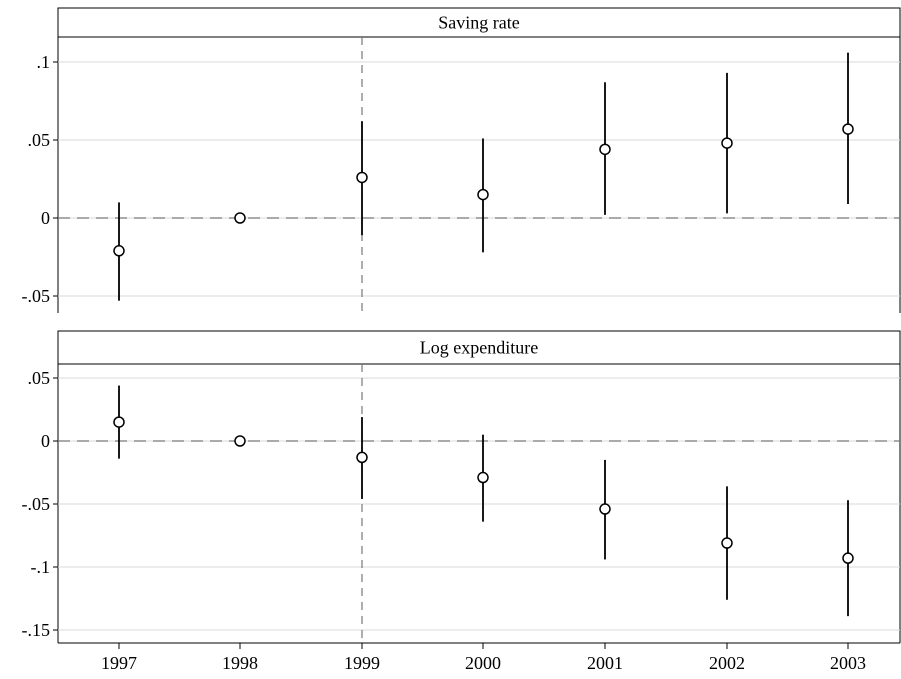  I want to click on panel-title: Saving rate, so click(478, 23).